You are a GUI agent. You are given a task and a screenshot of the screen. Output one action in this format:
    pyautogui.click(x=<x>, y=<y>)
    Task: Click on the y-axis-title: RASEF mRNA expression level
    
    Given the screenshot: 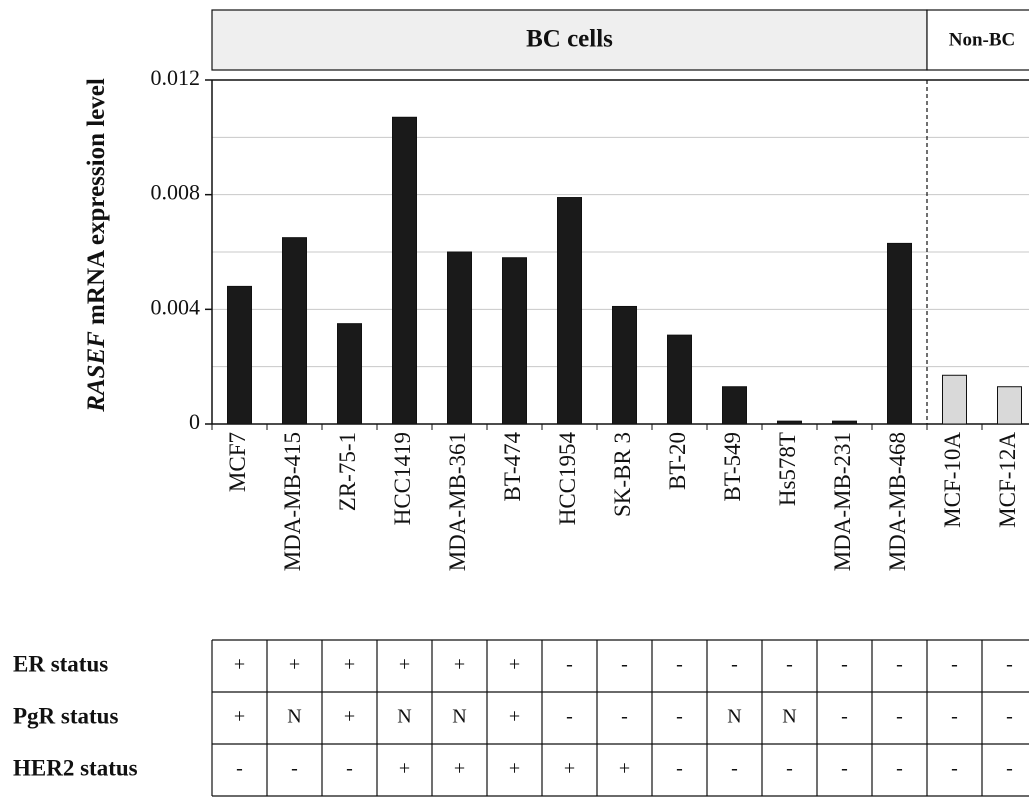 What is the action you would take?
    pyautogui.click(x=96, y=245)
    